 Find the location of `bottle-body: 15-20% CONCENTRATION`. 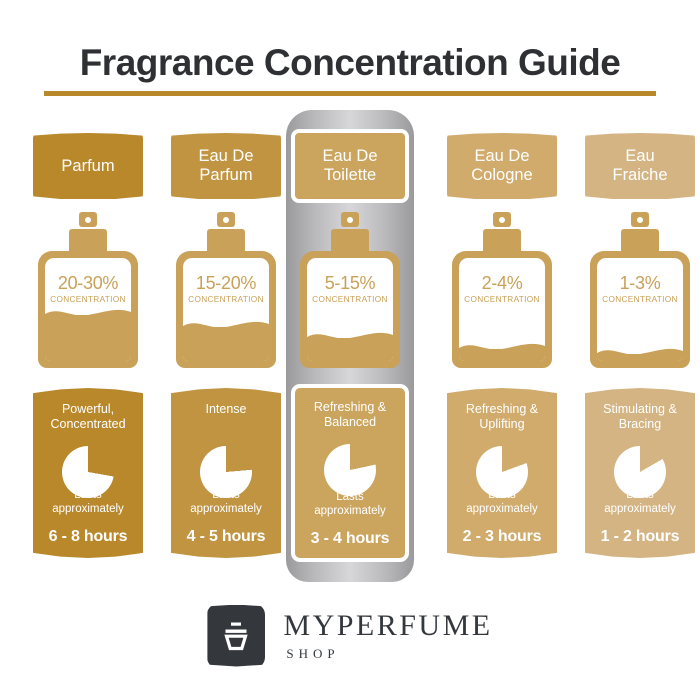

bottle-body: 15-20% CONCENTRATION is located at coordinates (226, 309).